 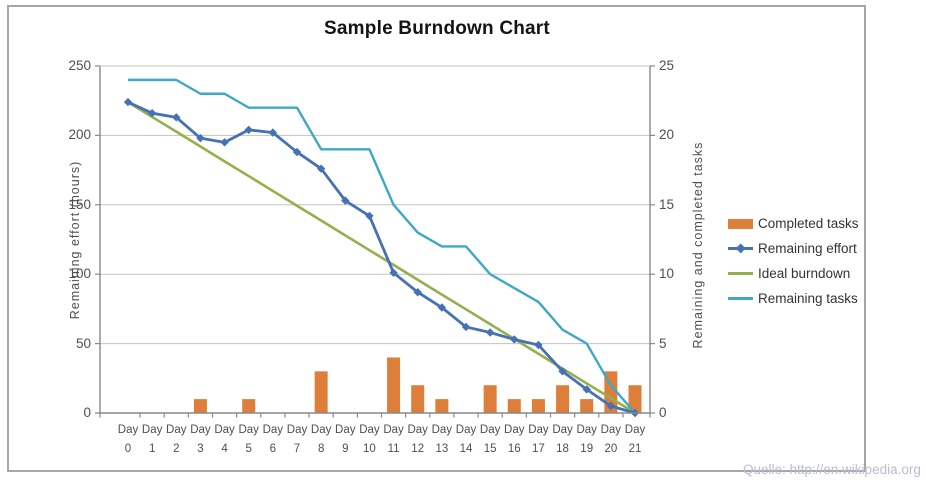 I want to click on left-axis-tick-label: 0, so click(x=87, y=412).